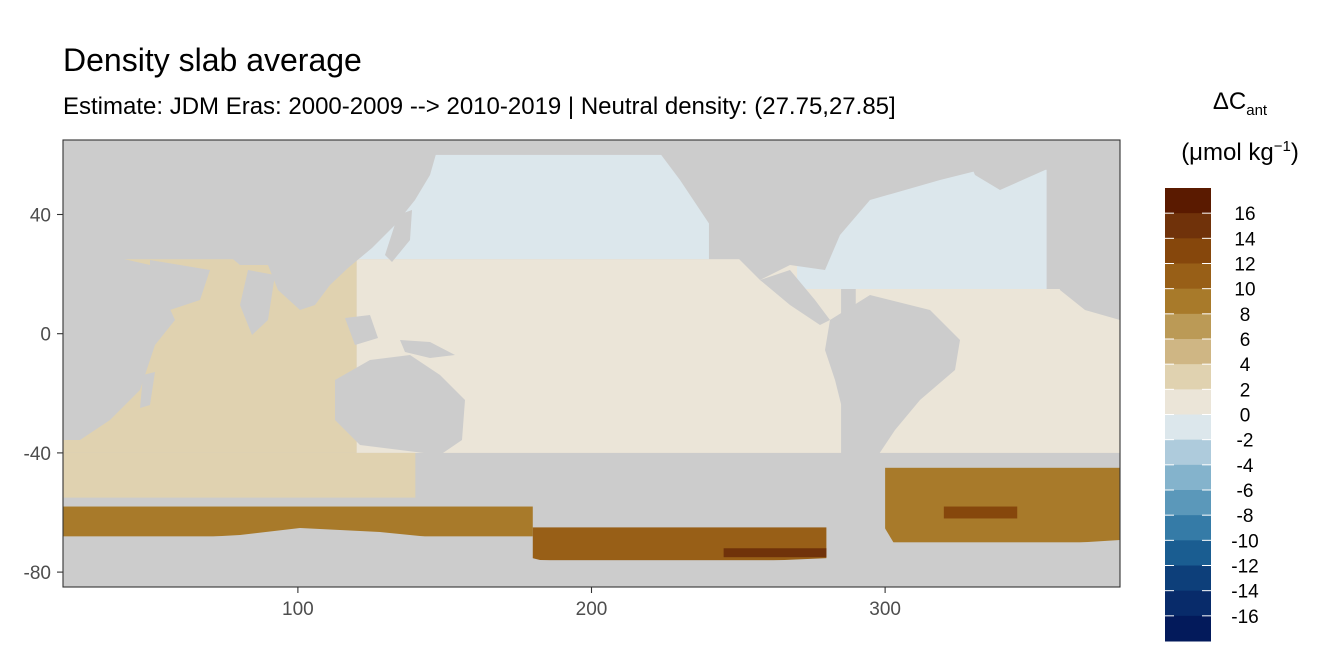 This screenshot has width=1344, height=672. What do you see at coordinates (1002, 505) in the screenshot?
I see `region-southern-ocean-atlantic` at bounding box center [1002, 505].